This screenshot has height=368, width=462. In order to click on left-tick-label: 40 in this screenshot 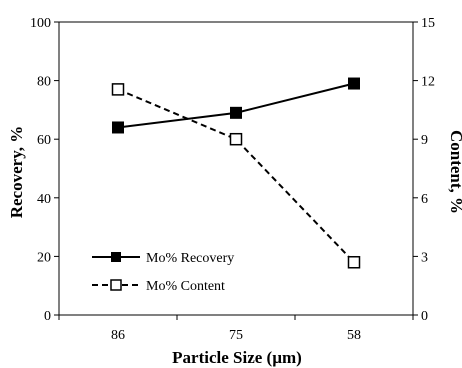, I will do `click(44, 199)`.